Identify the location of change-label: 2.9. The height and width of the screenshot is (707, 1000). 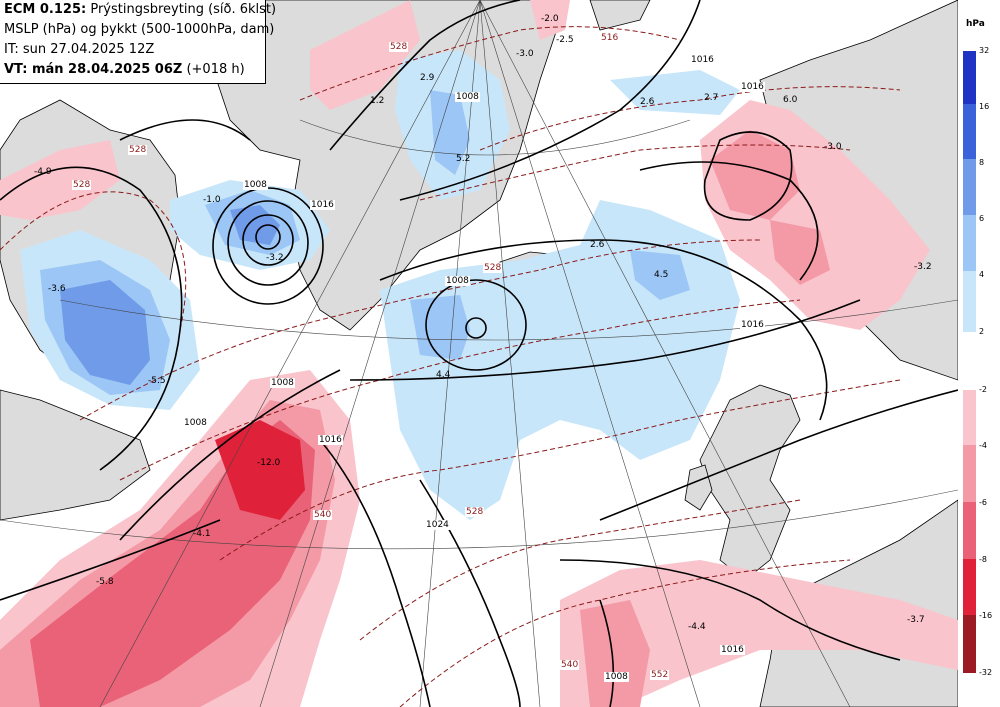
(427, 78).